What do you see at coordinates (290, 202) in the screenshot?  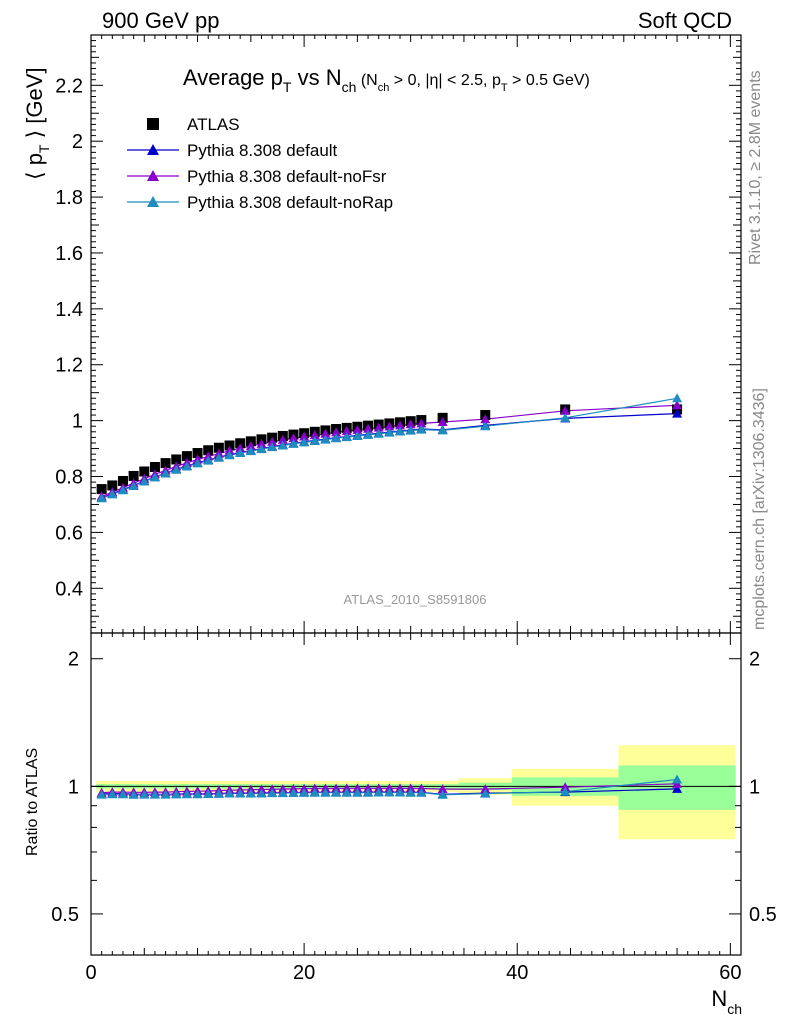 I see `legend-label-3: Pythia 8.308 default-noRap` at bounding box center [290, 202].